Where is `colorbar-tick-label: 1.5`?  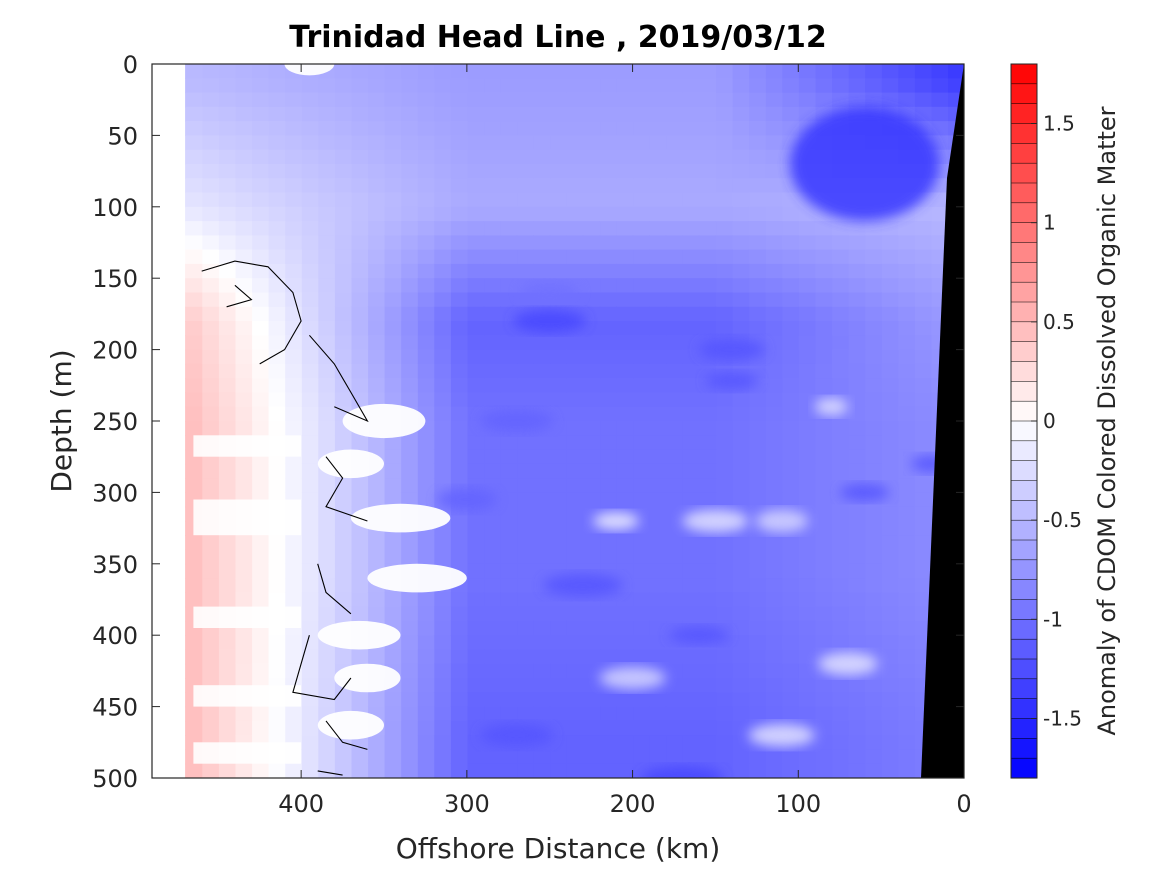
colorbar-tick-label: 1.5 is located at coordinates (1059, 124).